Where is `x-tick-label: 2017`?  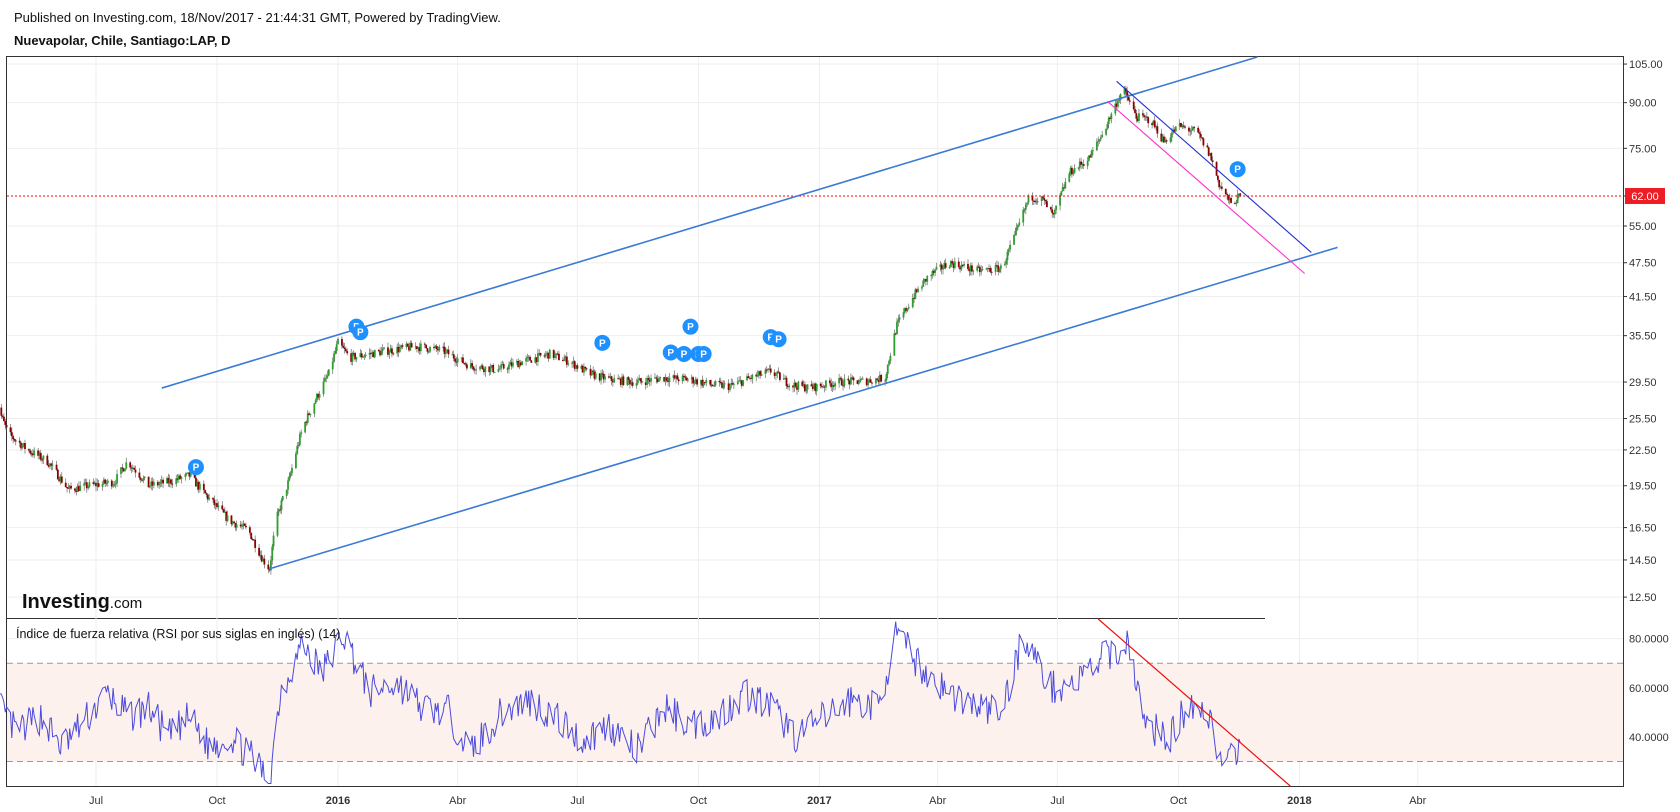
x-tick-label: 2017 is located at coordinates (819, 801).